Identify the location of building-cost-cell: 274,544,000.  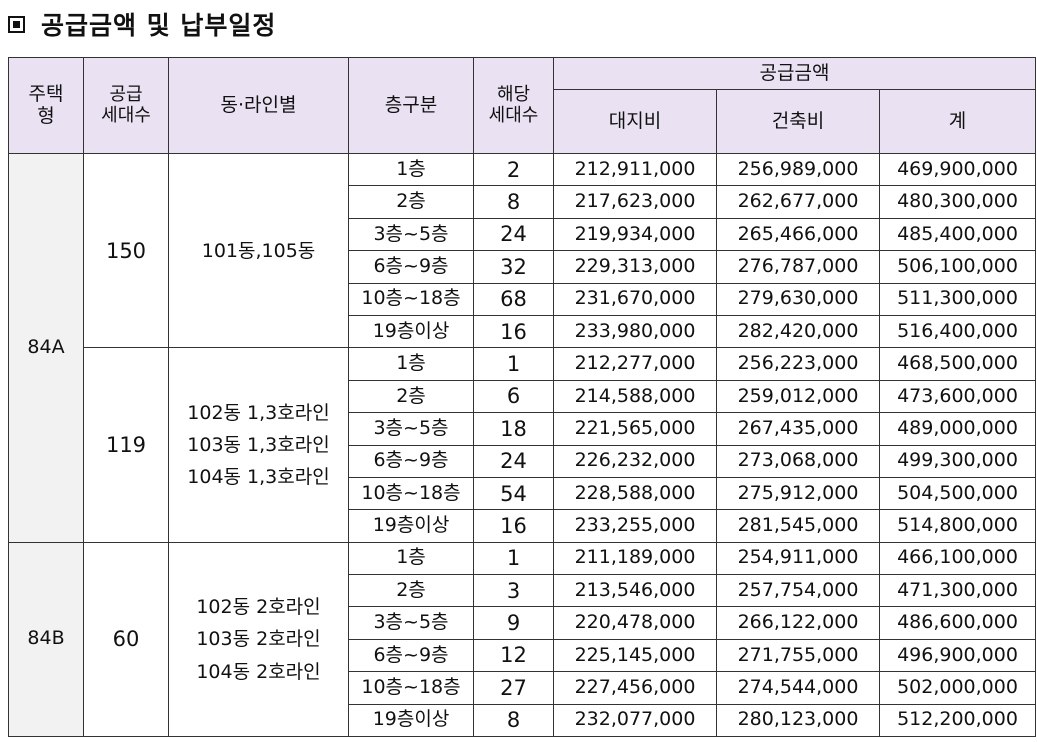
(798, 688).